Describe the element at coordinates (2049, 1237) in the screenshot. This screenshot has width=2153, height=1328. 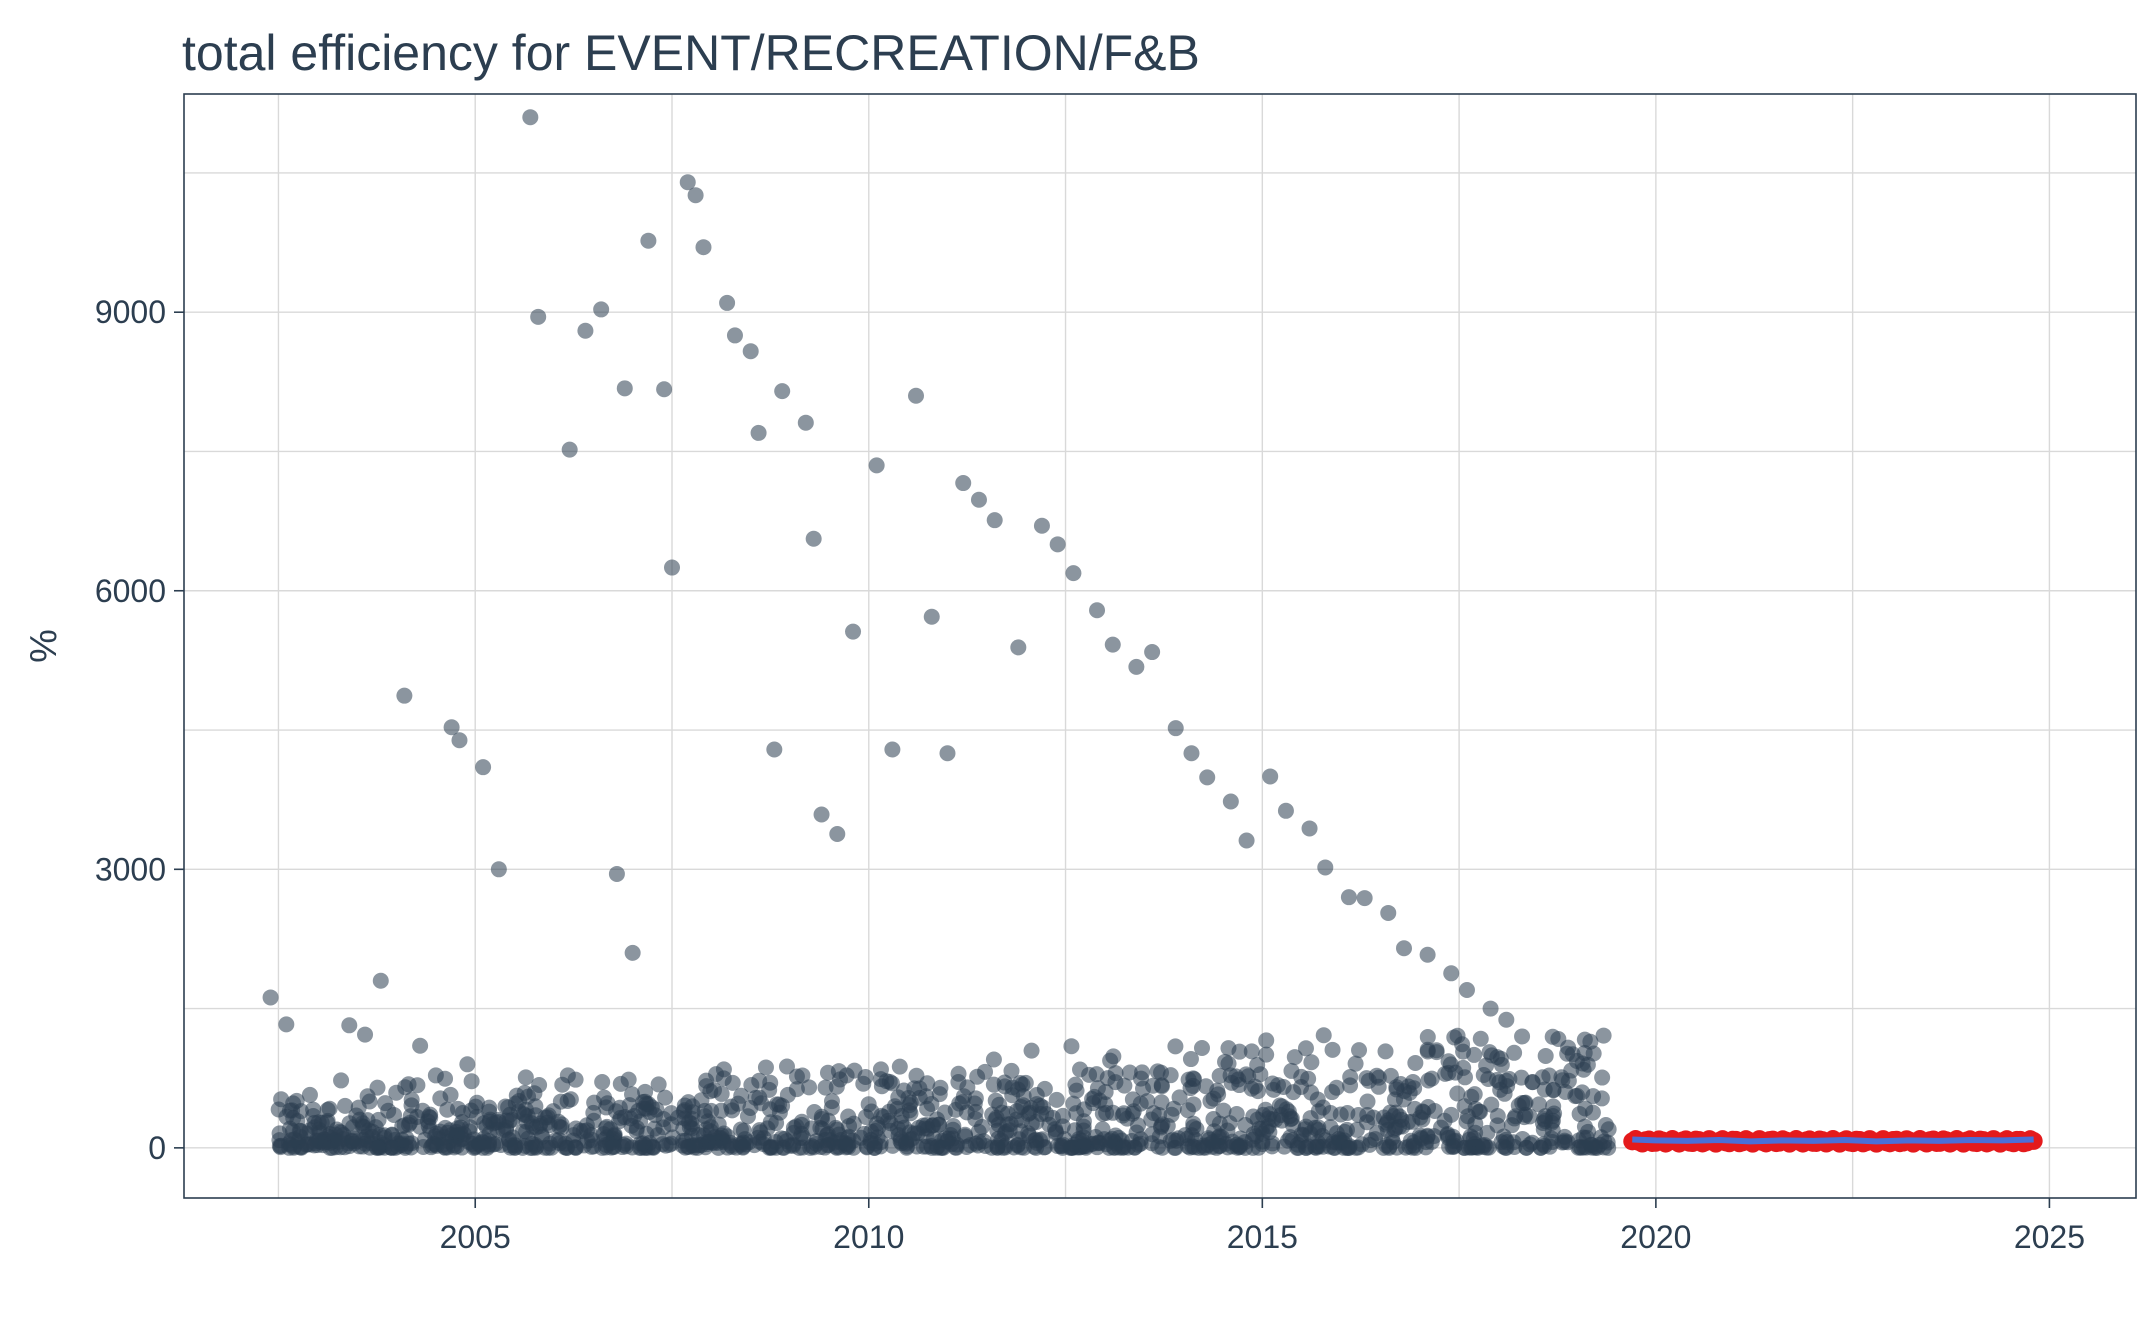
I see `x-tick-label: 2025` at that location.